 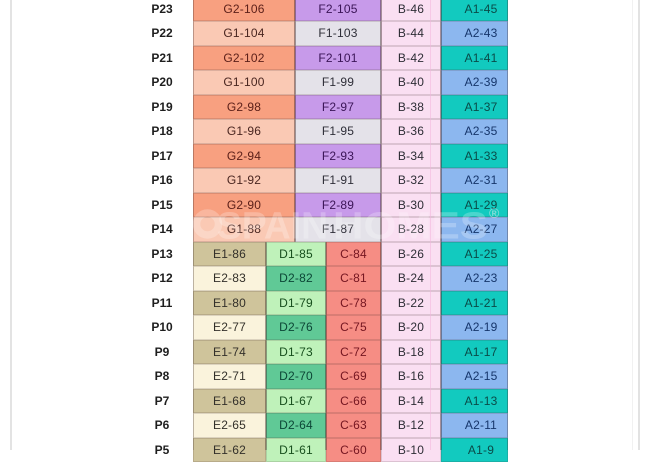 What do you see at coordinates (410, 227) in the screenshot?
I see `svg-text: HOMES` at bounding box center [410, 227].